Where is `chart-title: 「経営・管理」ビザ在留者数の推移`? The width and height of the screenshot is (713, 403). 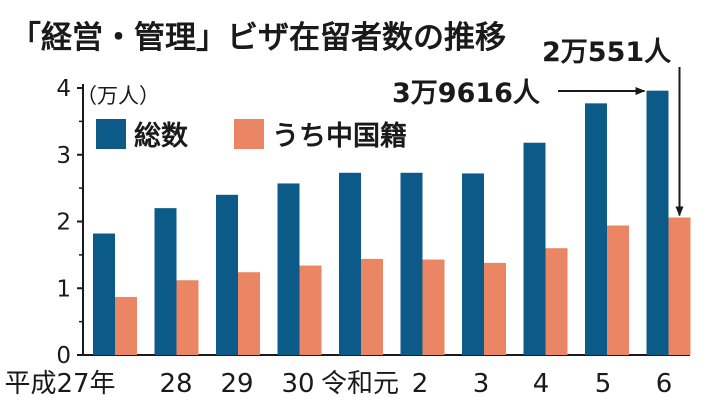 chart-title: 「経営・管理」ビザ在留者数の推移 is located at coordinates (258, 38).